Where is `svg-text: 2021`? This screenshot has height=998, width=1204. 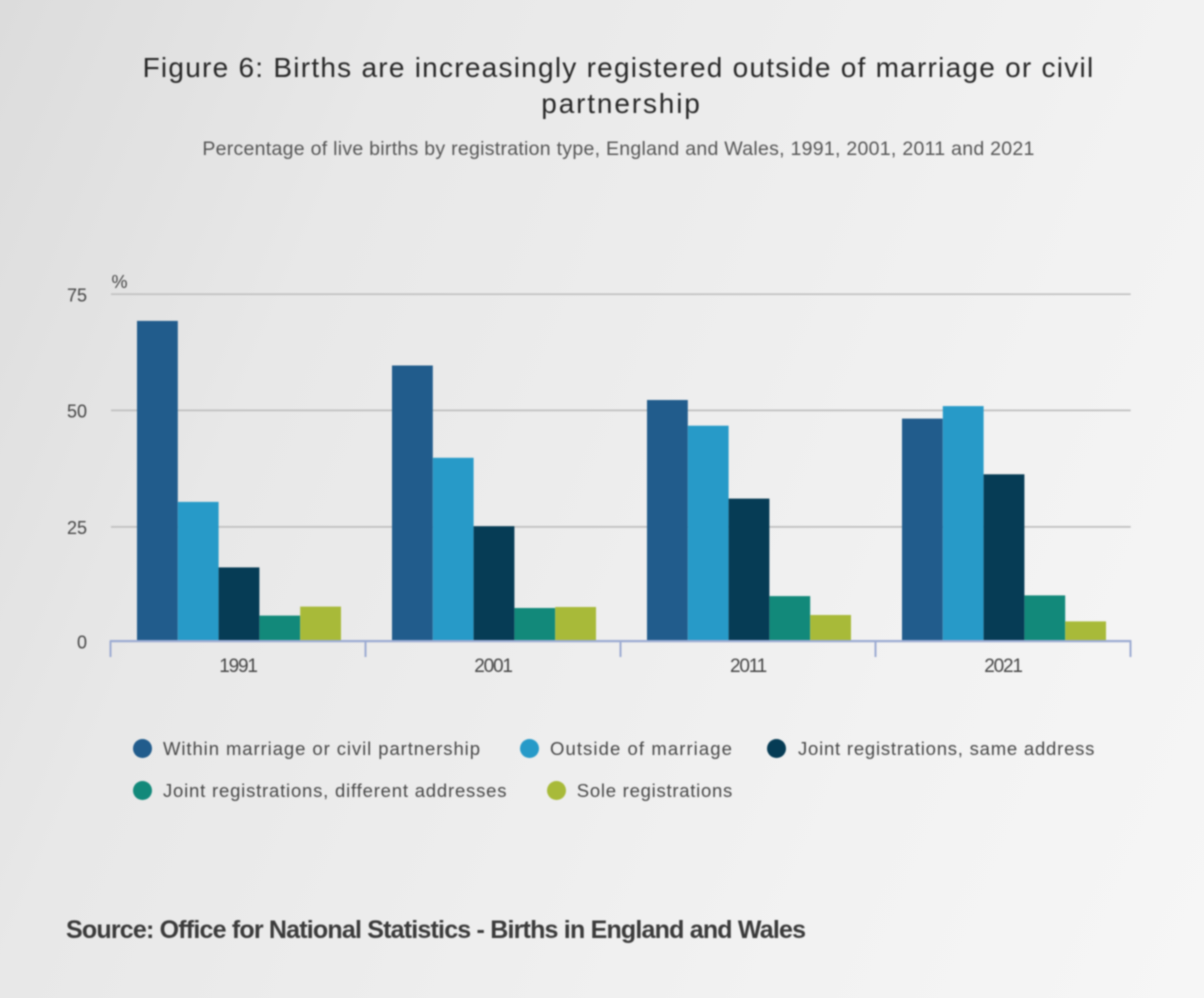
svg-text: 2021 is located at coordinates (1003, 666).